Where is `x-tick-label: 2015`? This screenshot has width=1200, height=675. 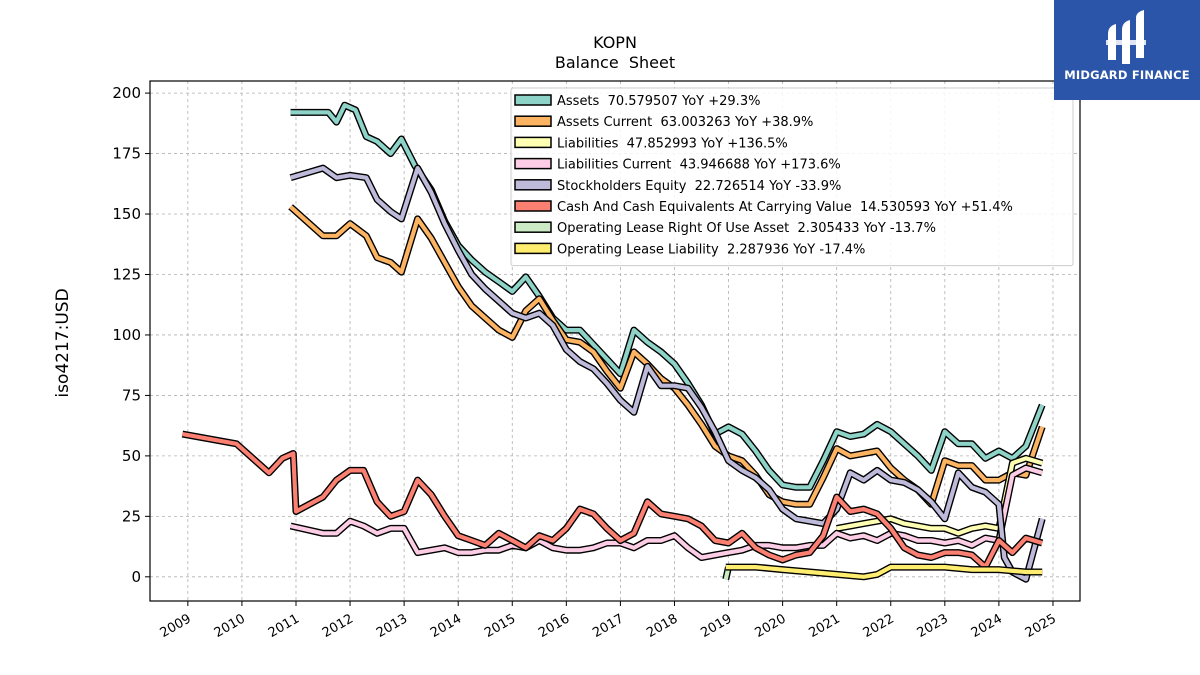
x-tick-label: 2015 is located at coordinates (500, 626).